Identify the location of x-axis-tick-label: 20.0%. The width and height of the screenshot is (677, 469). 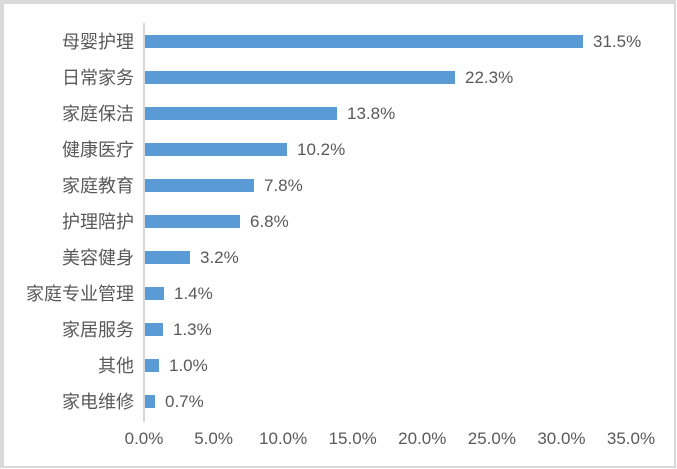
(422, 438).